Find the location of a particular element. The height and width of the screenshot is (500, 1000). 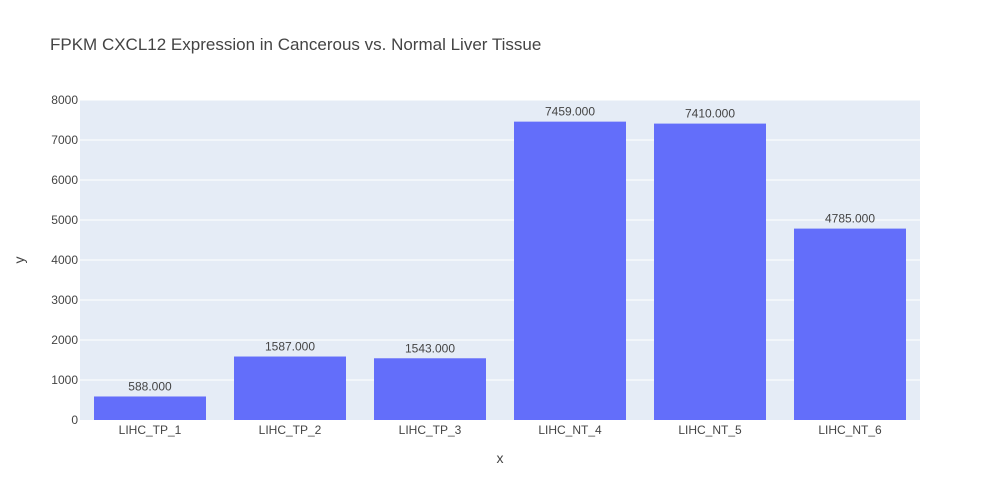

y-tick-labels: 0 1000 2000 3000 4000 5000 6000 7000 8000 is located at coordinates (64, 260).